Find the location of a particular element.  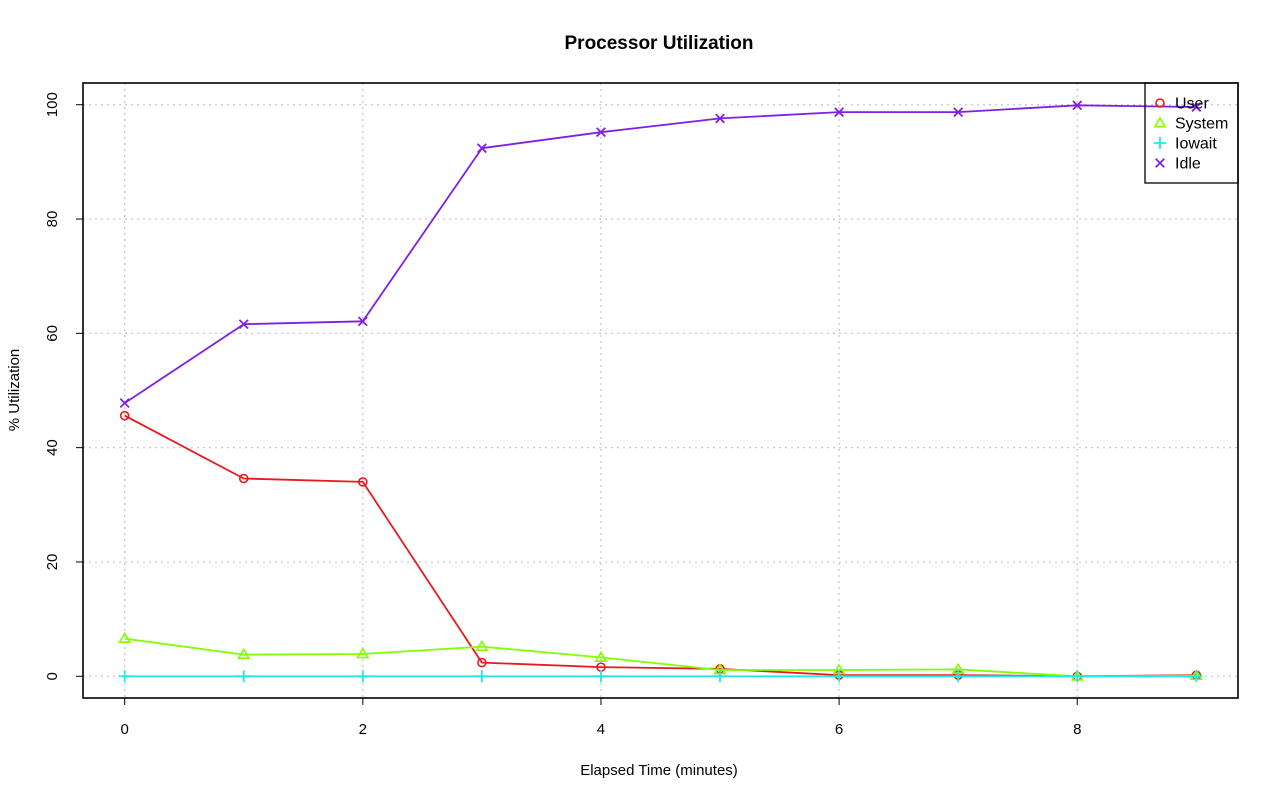

x-axis-label: Elapsed Time (minutes) is located at coordinates (659, 770).